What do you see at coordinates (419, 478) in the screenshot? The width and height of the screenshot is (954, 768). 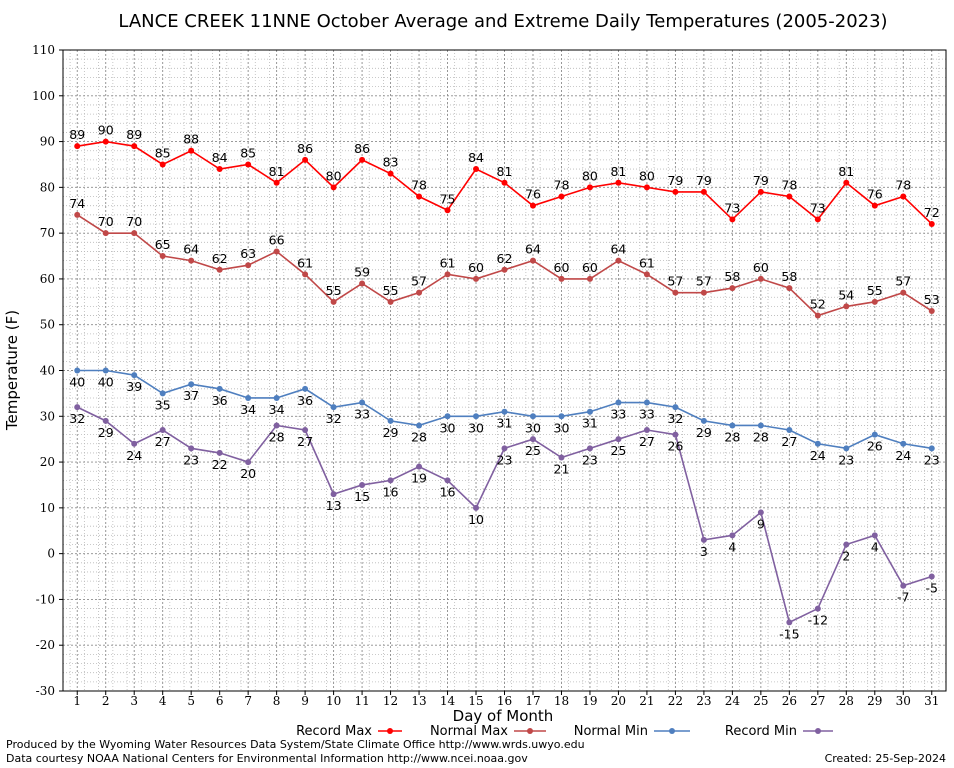 I see `data-label: 19` at bounding box center [419, 478].